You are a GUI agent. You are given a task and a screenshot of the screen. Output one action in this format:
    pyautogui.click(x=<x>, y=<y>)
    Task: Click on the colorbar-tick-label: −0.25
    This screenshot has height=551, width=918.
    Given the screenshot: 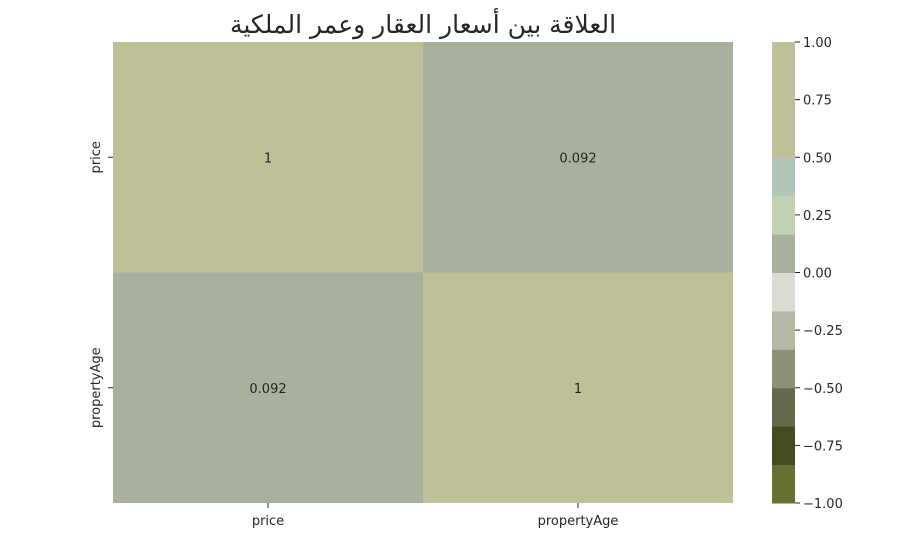 What is the action you would take?
    pyautogui.click(x=823, y=331)
    